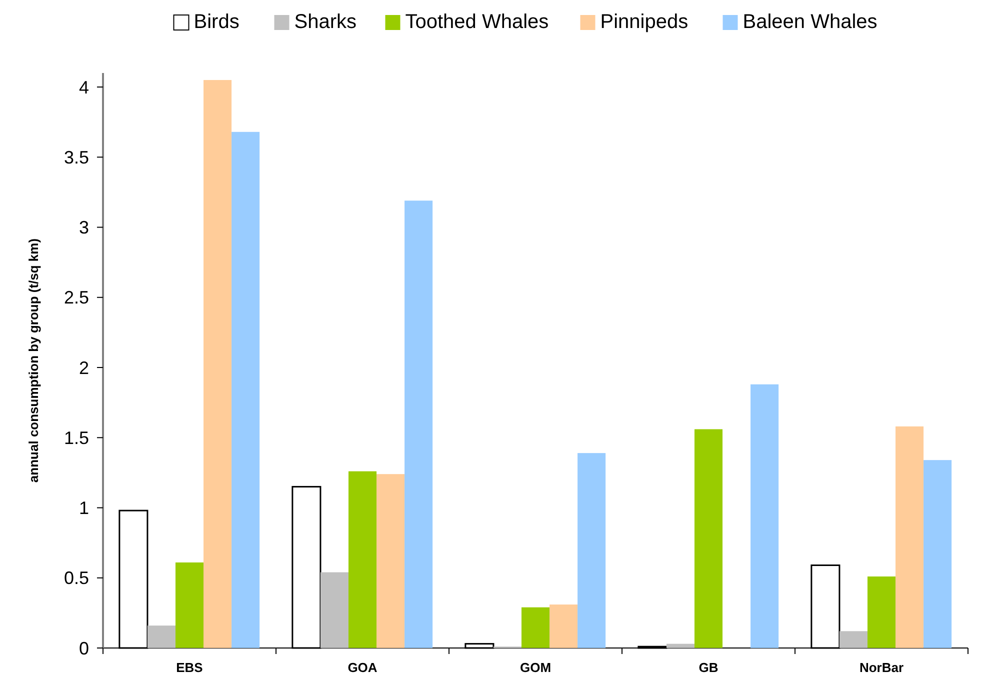  I want to click on legend-label: Sharks, so click(325, 22).